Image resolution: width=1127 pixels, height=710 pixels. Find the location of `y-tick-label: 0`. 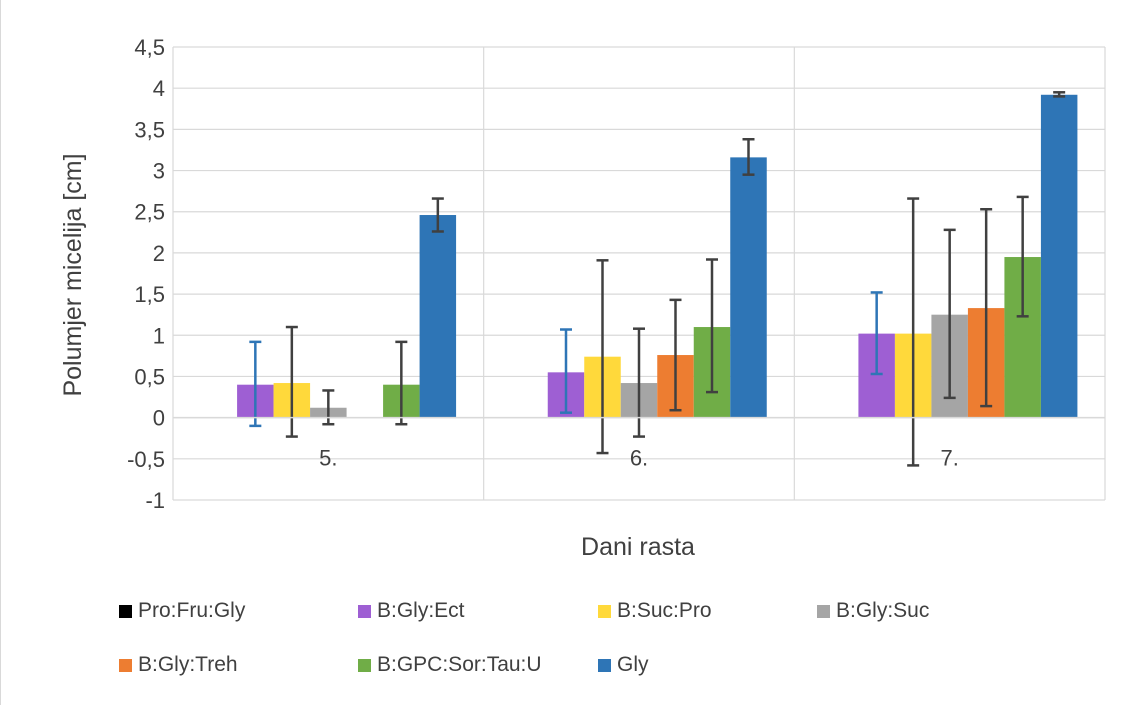

y-tick-label: 0 is located at coordinates (159, 418).